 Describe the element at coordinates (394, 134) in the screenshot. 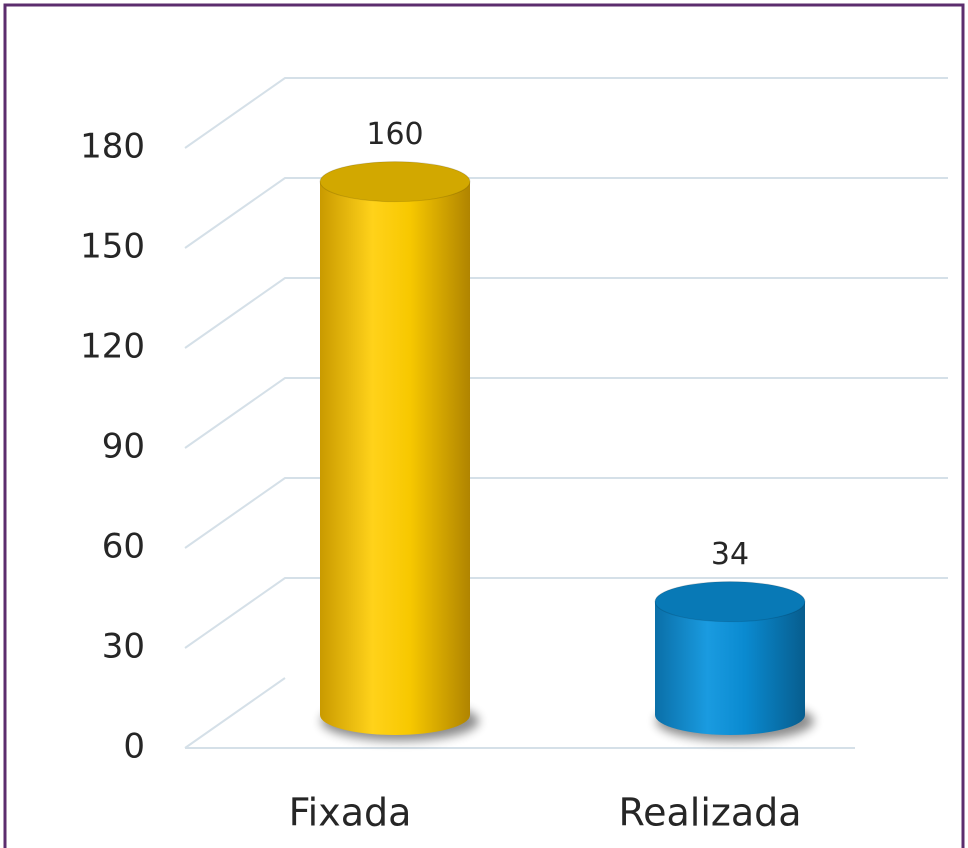

I see `value-label: 160` at that location.